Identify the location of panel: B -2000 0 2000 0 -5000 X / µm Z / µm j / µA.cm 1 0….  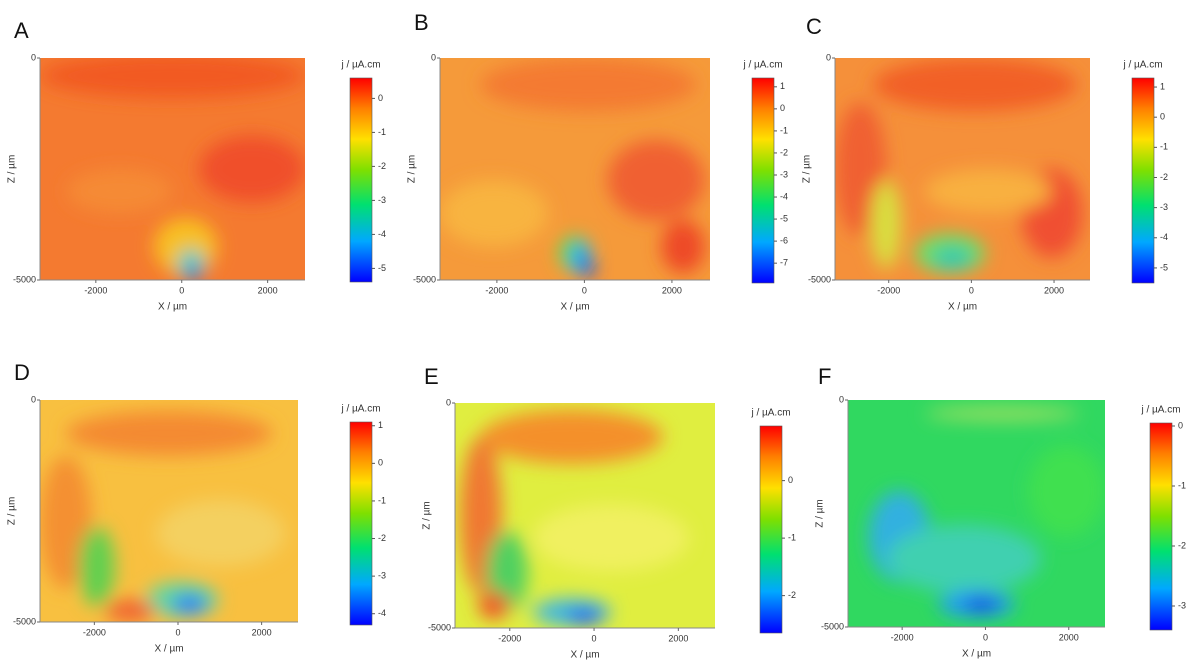
(597, 161).